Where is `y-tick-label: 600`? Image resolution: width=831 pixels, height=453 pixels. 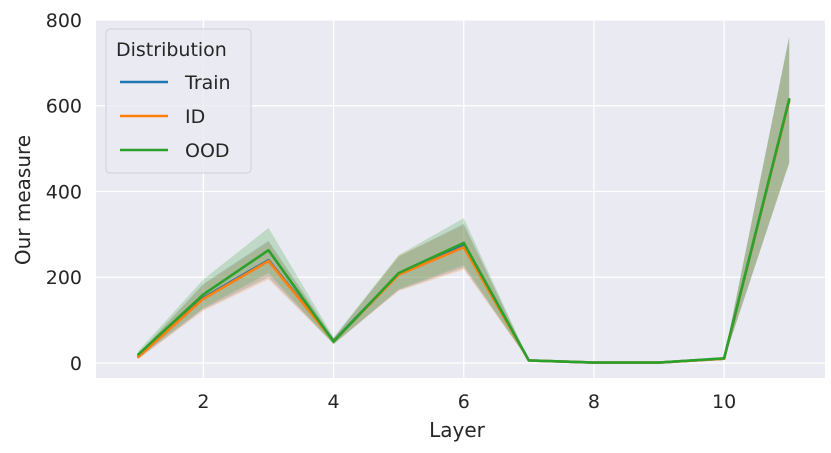
y-tick-label: 600 is located at coordinates (64, 107).